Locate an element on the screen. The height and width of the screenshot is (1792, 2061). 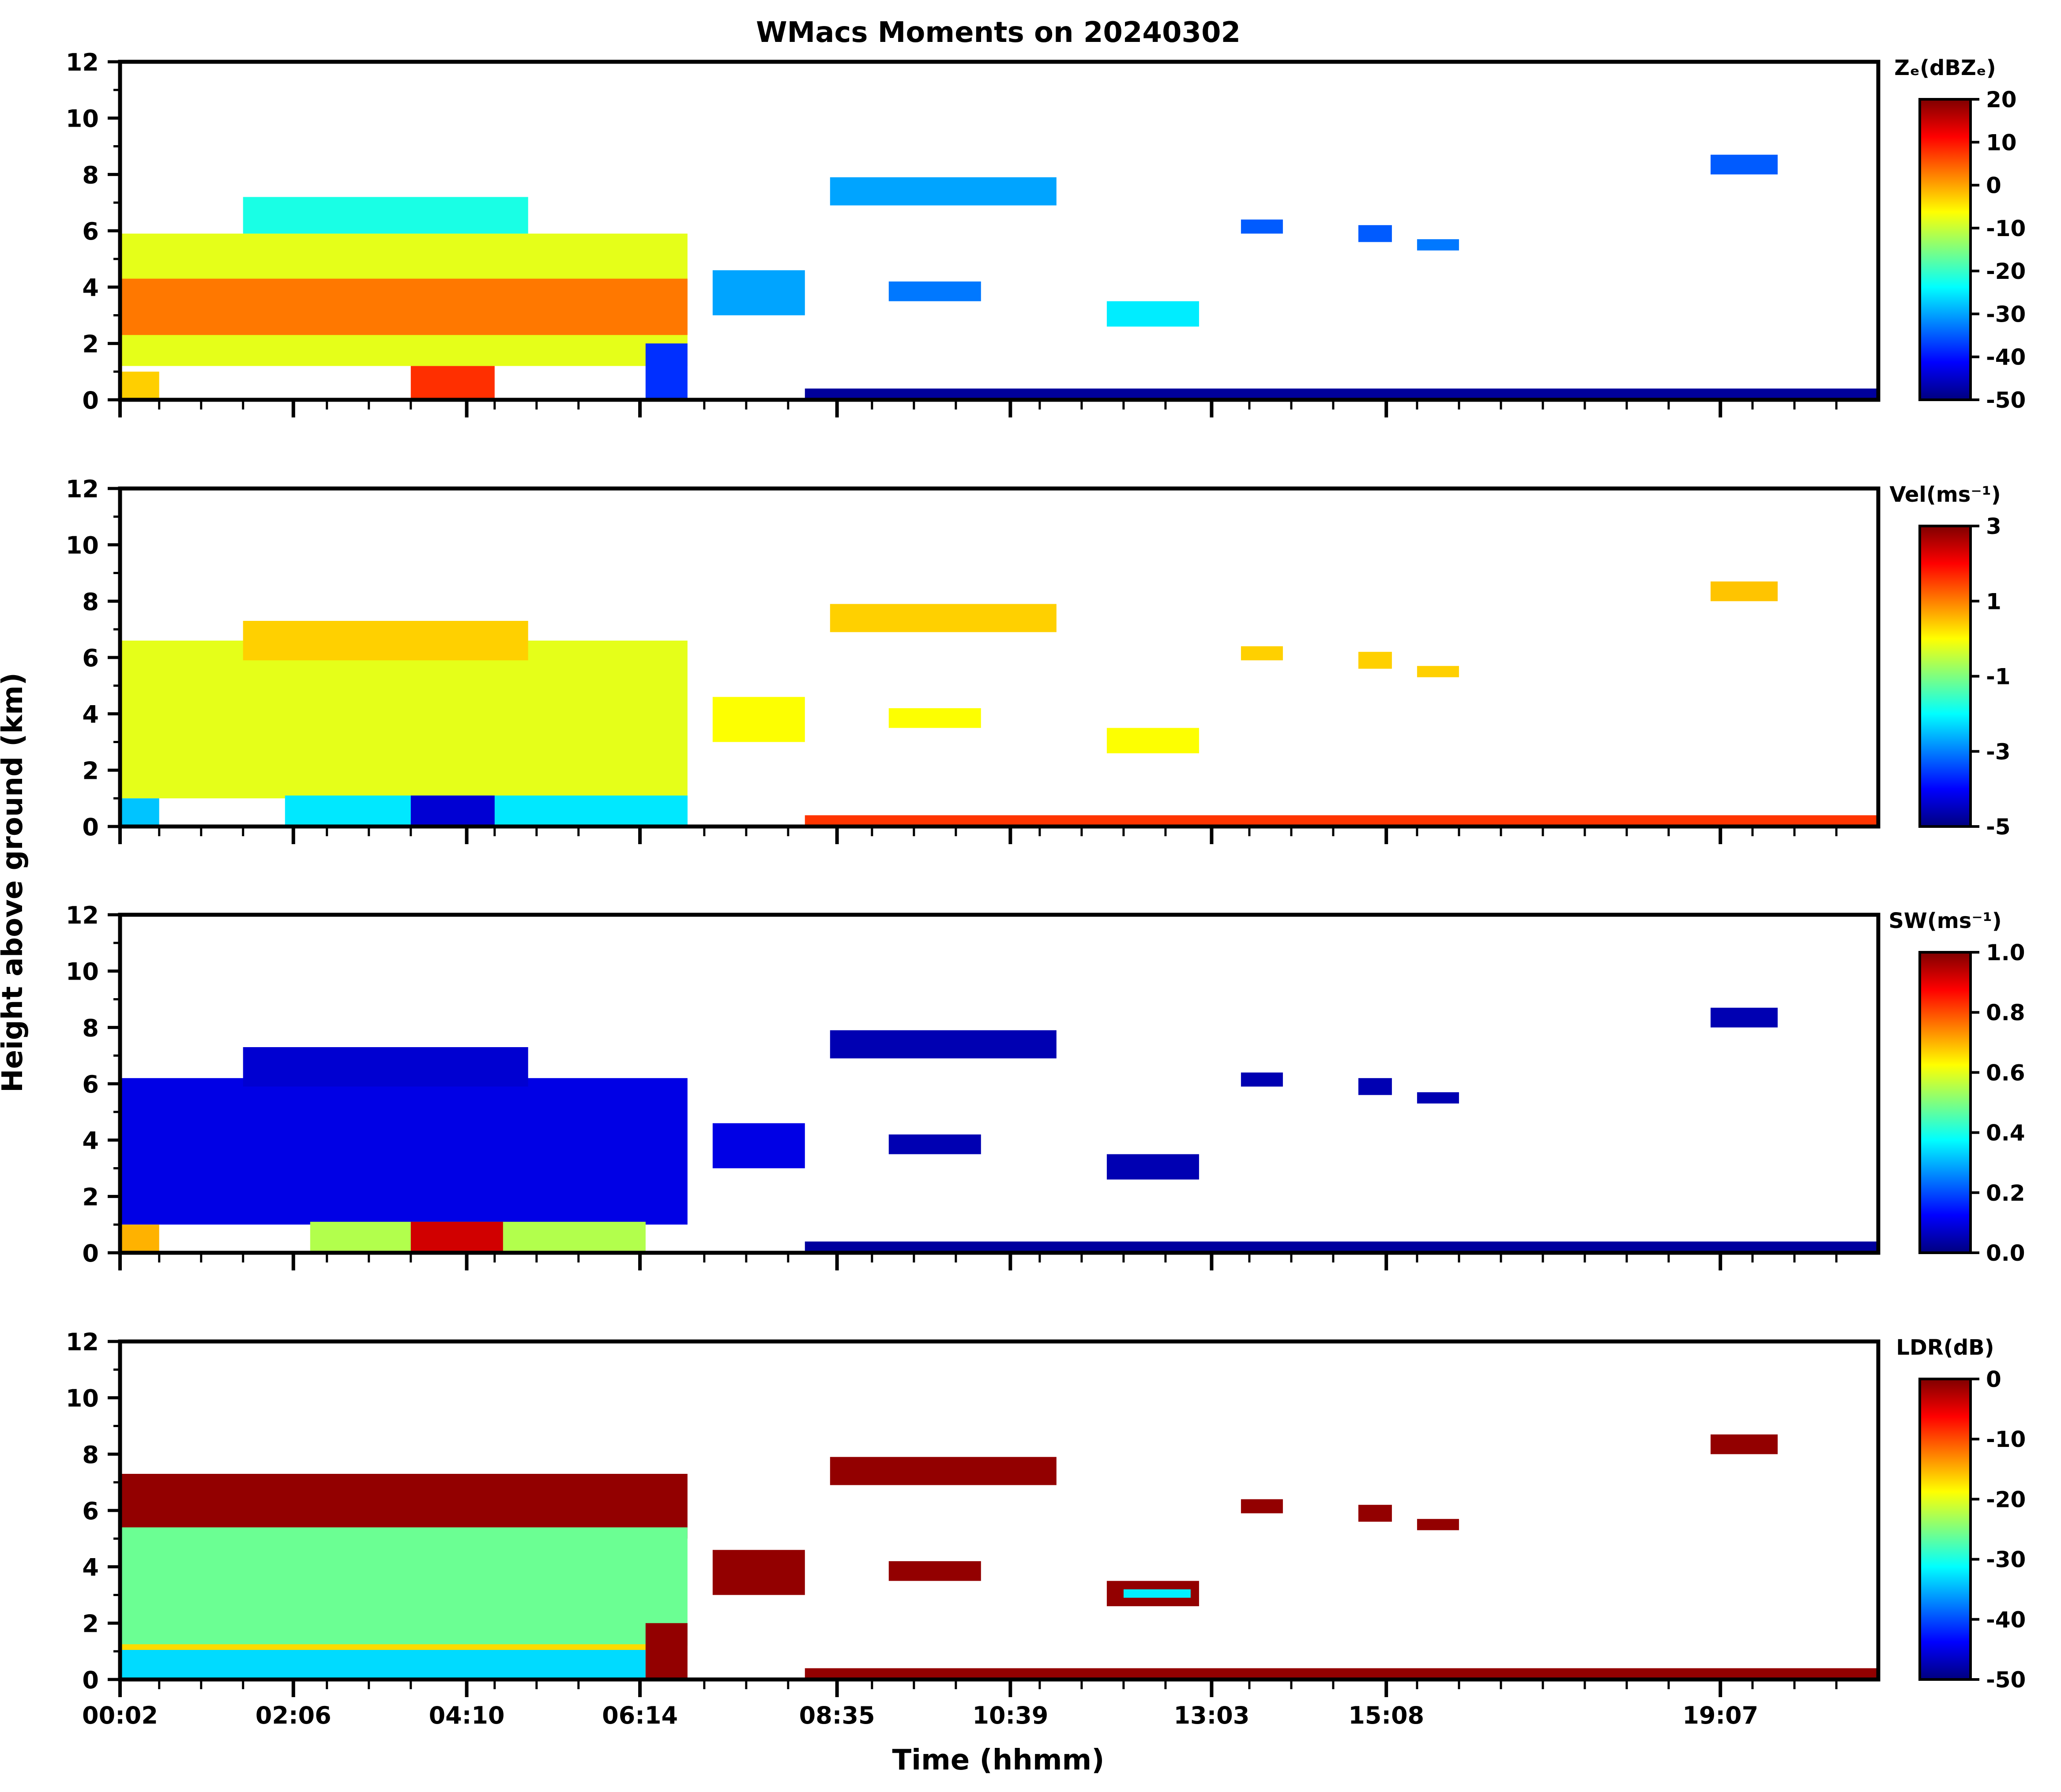
panel-vel-ytick-label-6: 6 is located at coordinates (90, 658).